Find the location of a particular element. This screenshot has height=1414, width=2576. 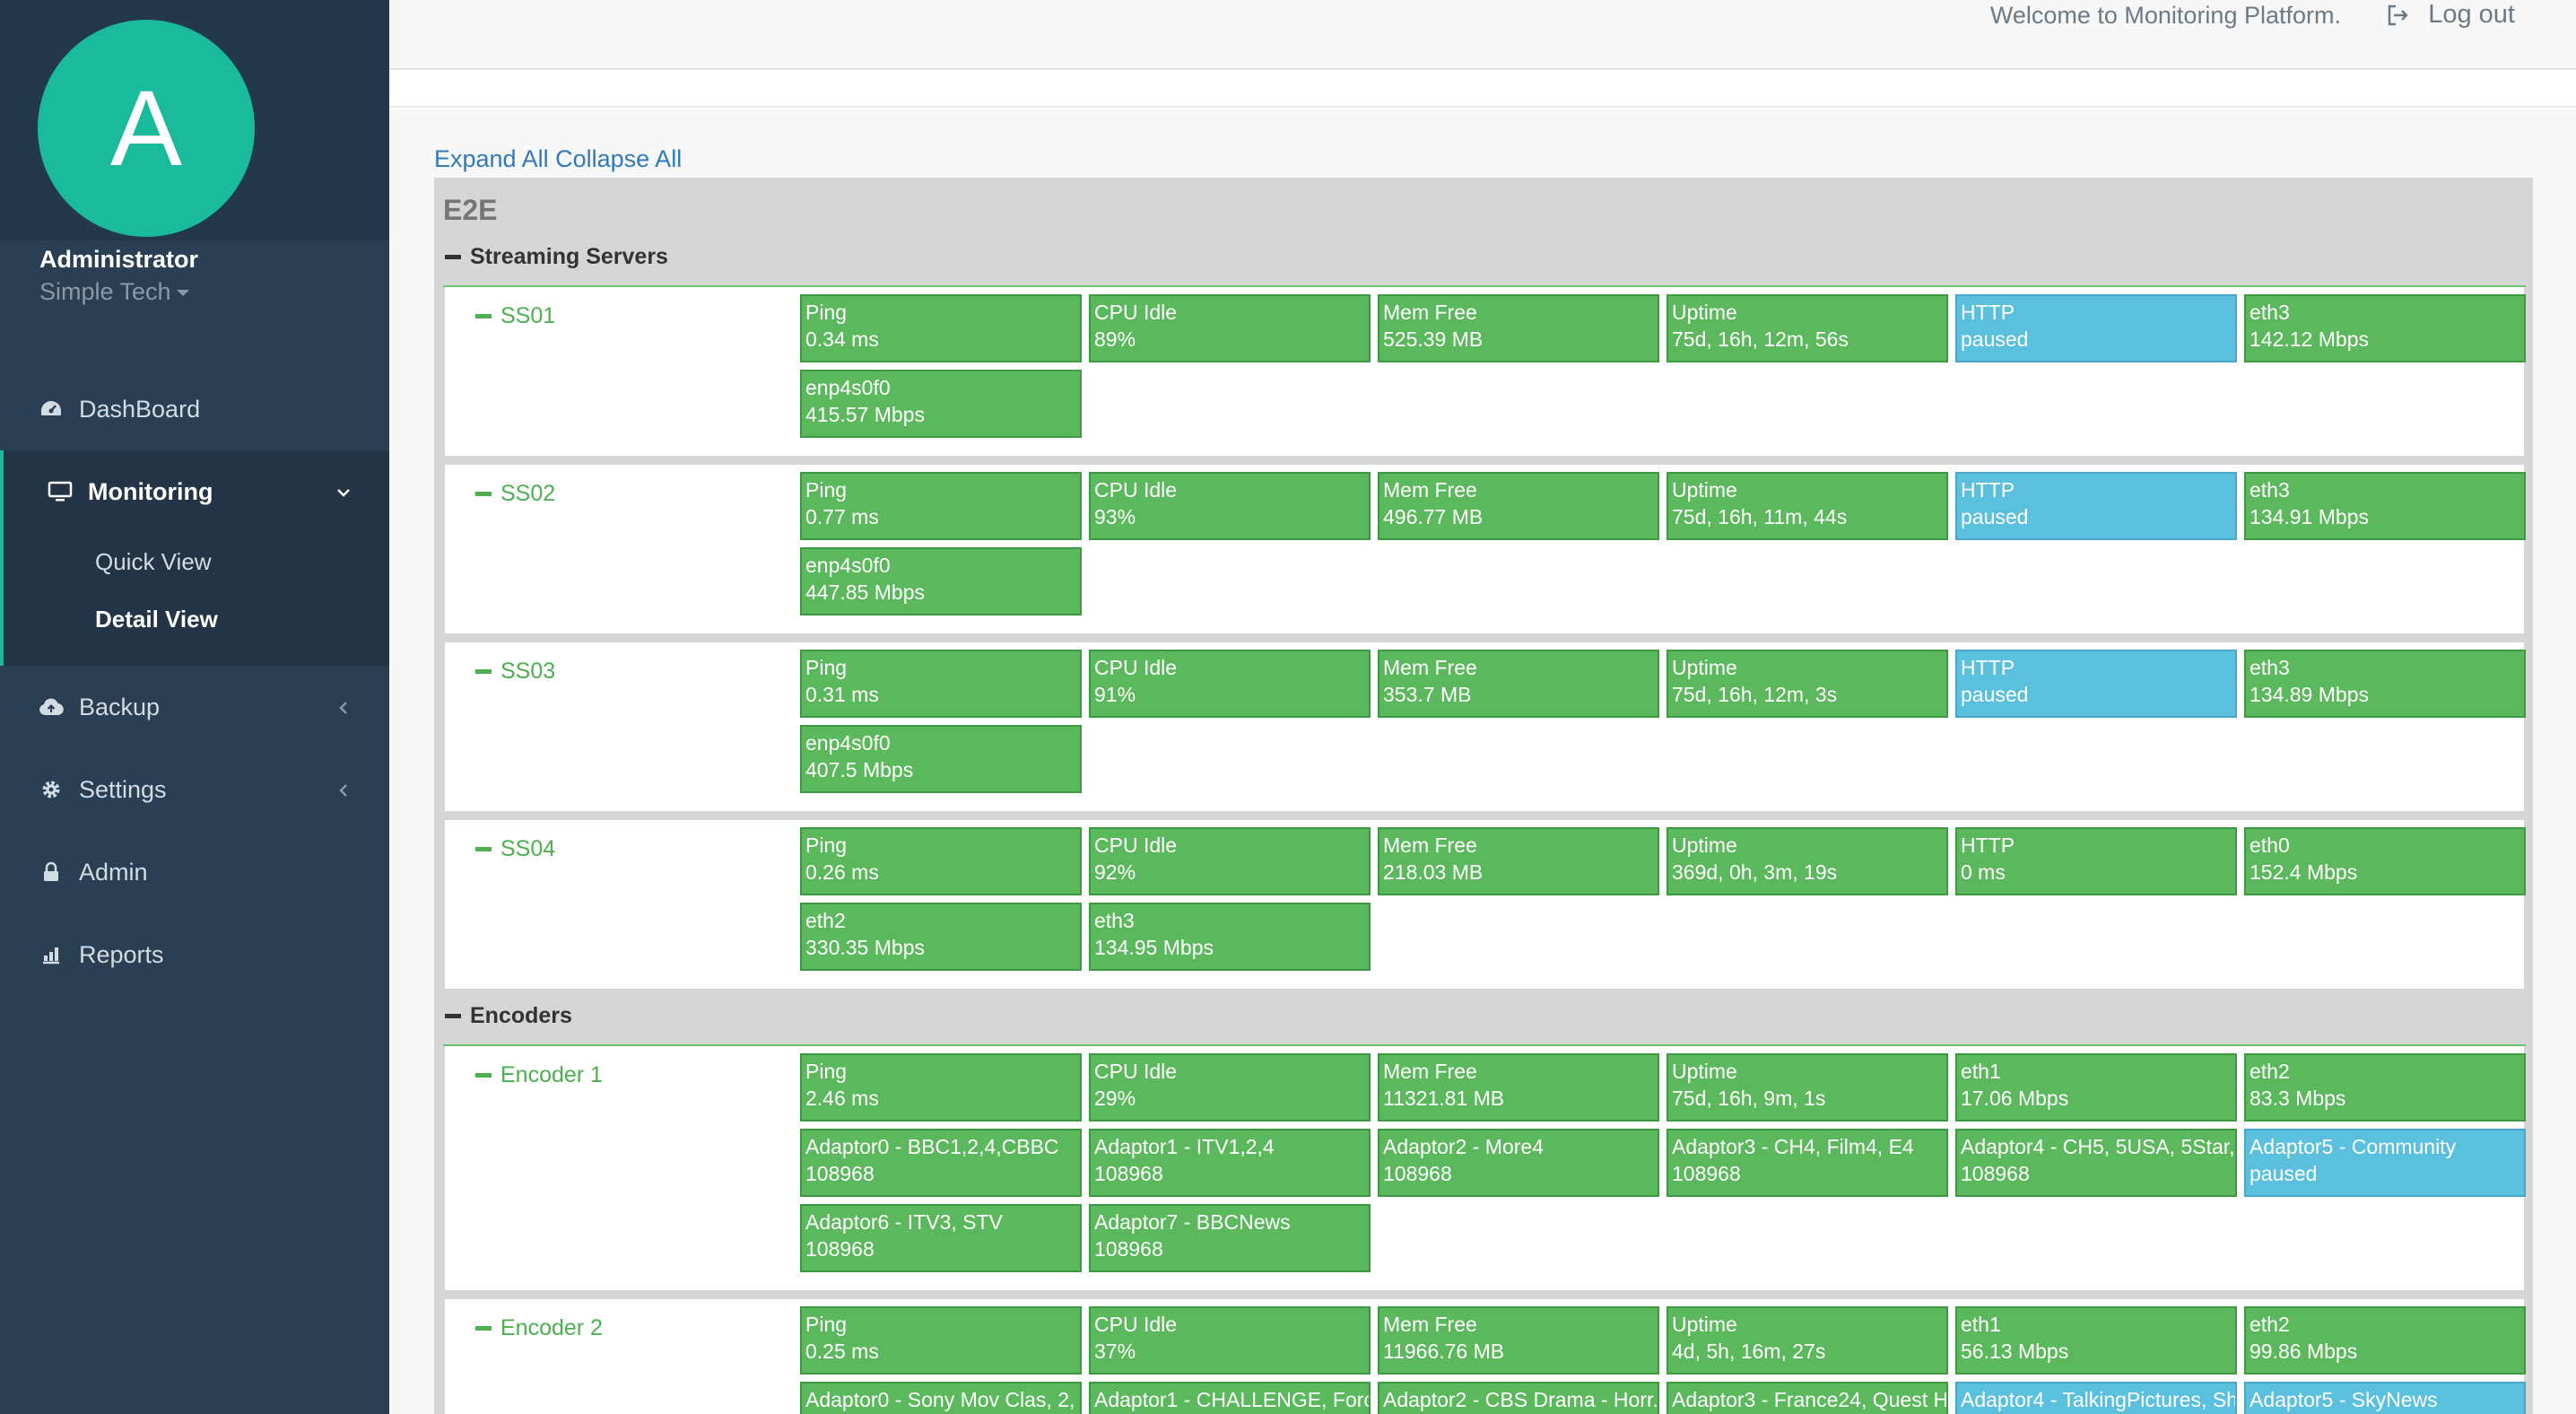

metric-value: 142.12 Mbps is located at coordinates (2309, 339).